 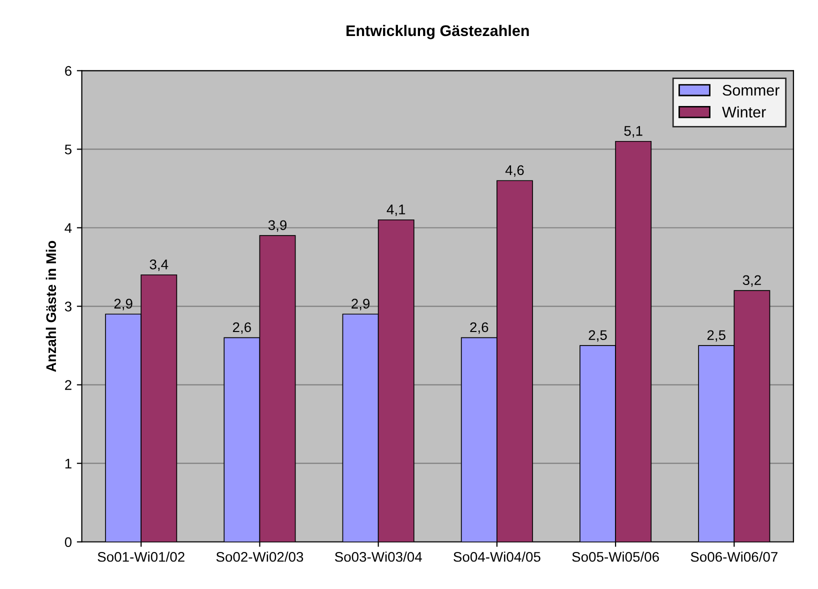 I want to click on y-tick-label: 3, so click(x=68, y=307).